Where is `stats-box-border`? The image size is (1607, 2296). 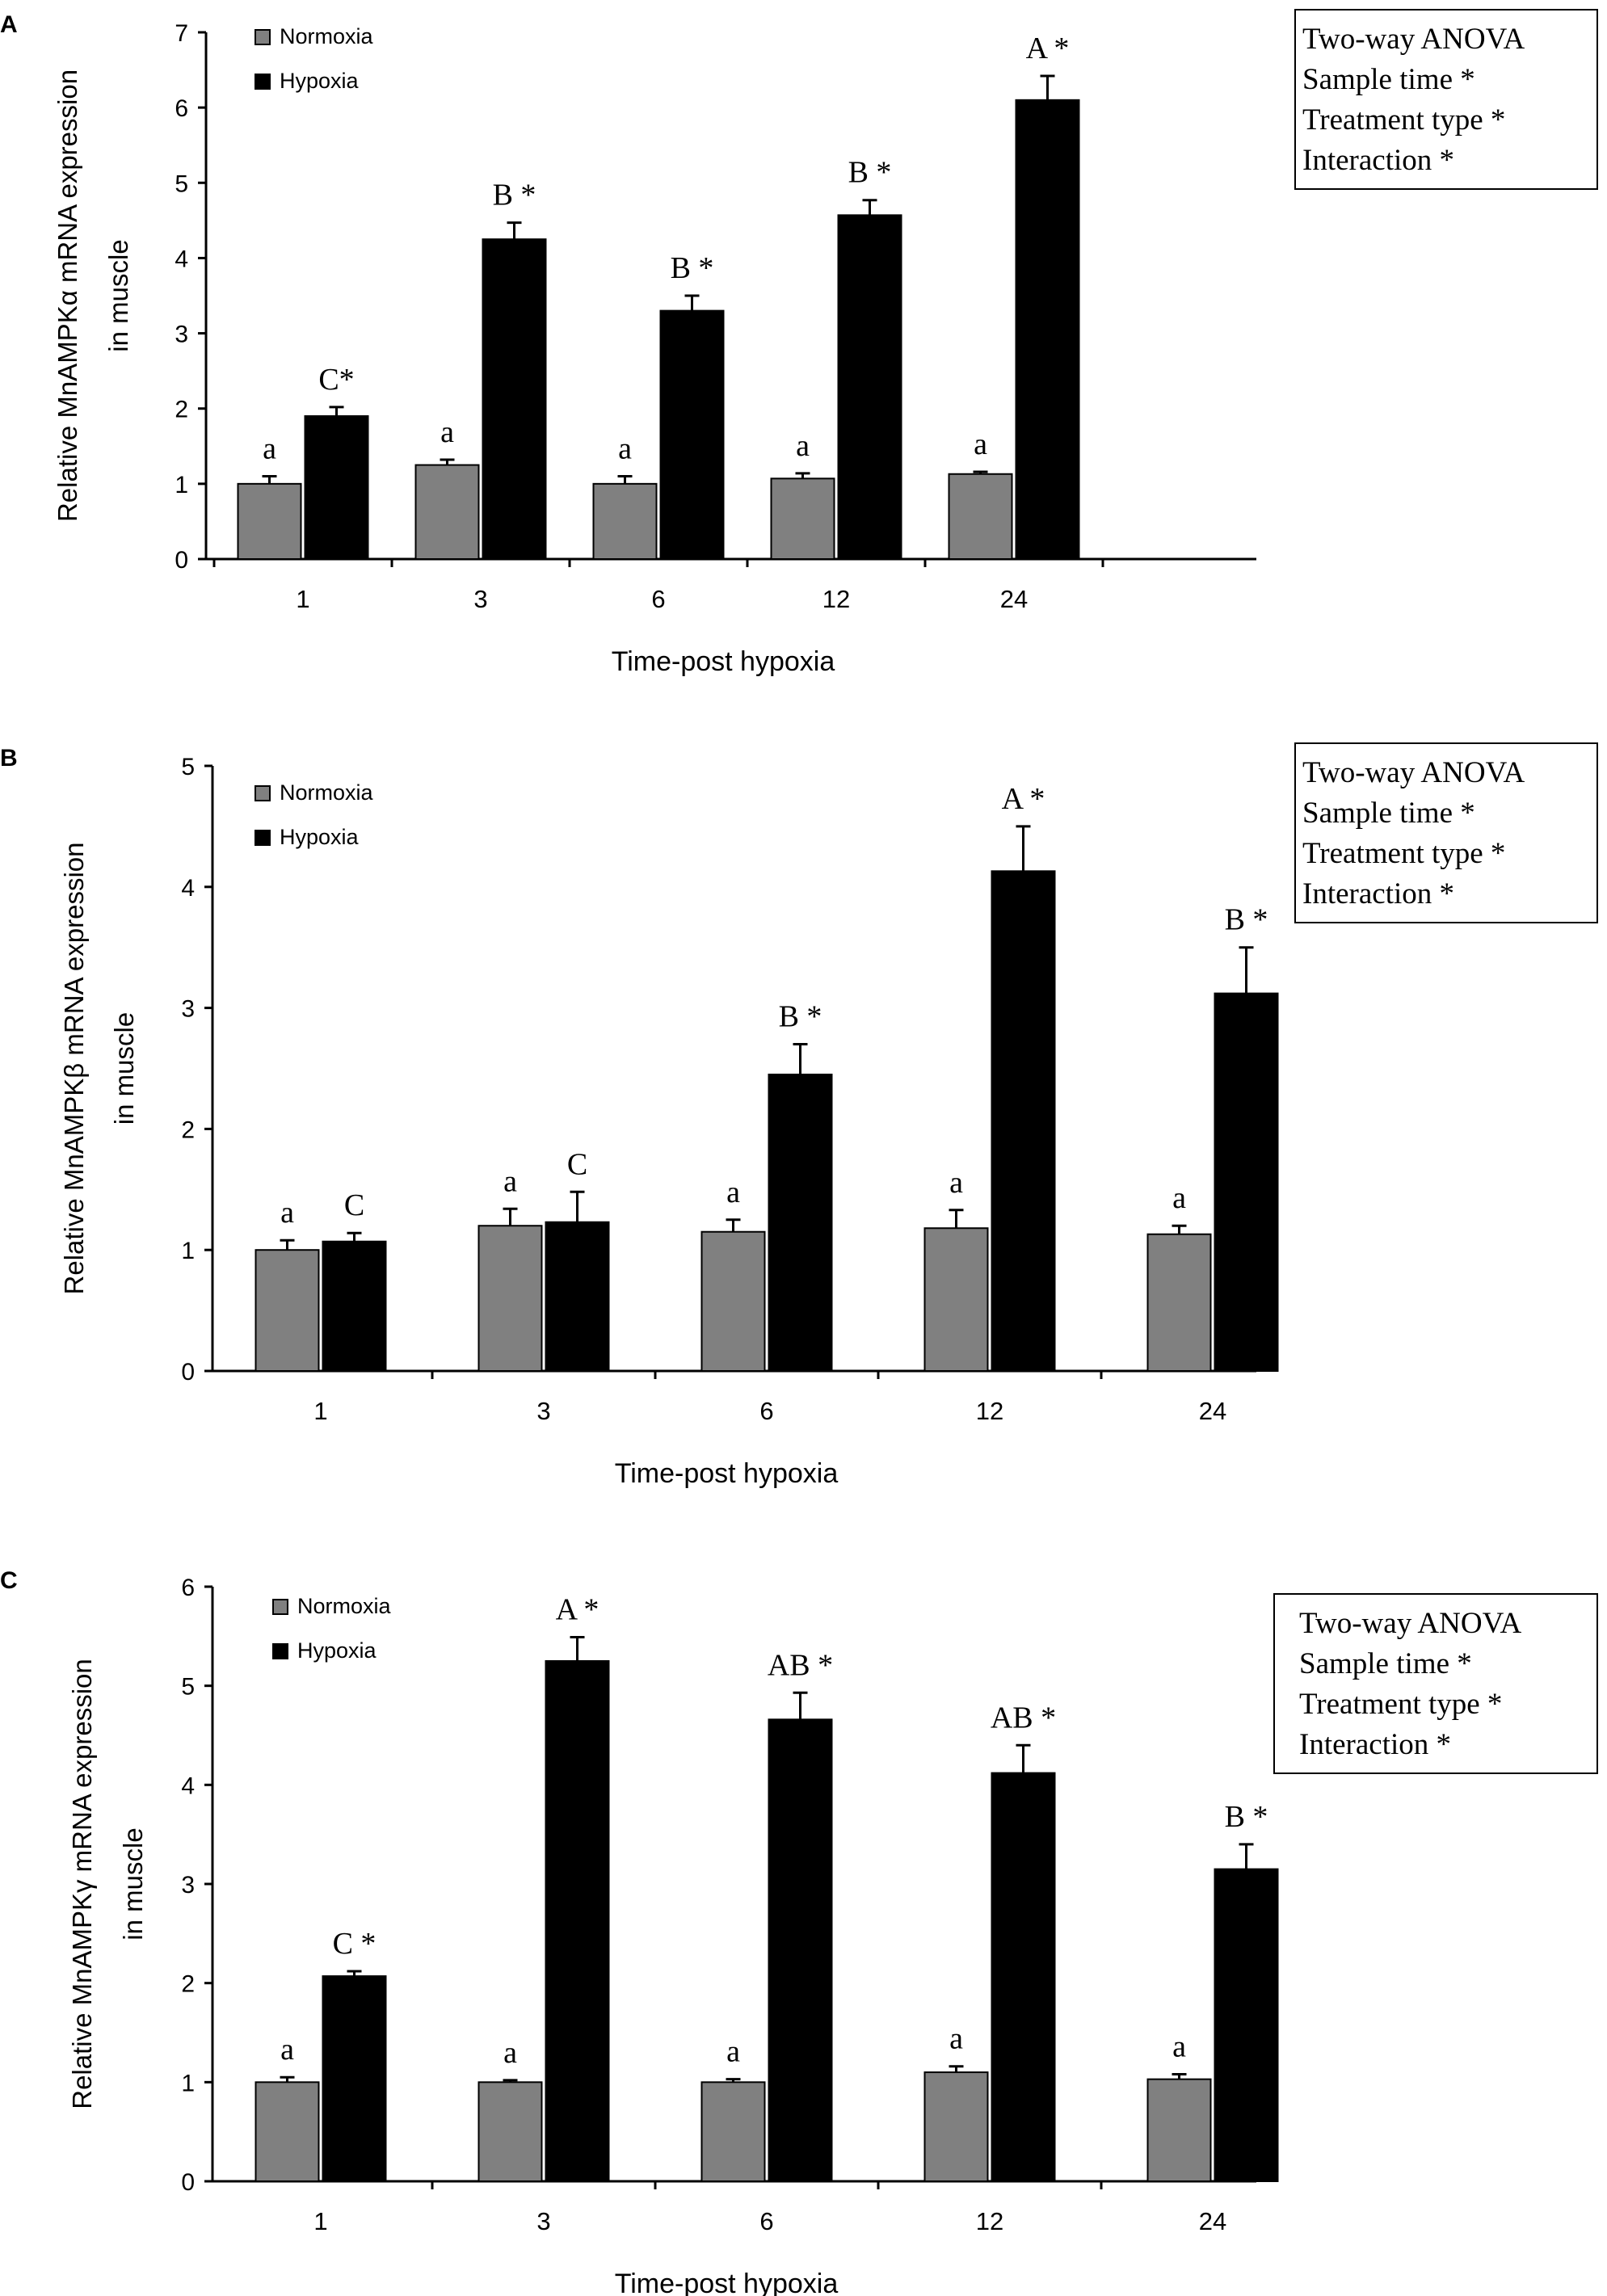 stats-box-border is located at coordinates (1435, 1683).